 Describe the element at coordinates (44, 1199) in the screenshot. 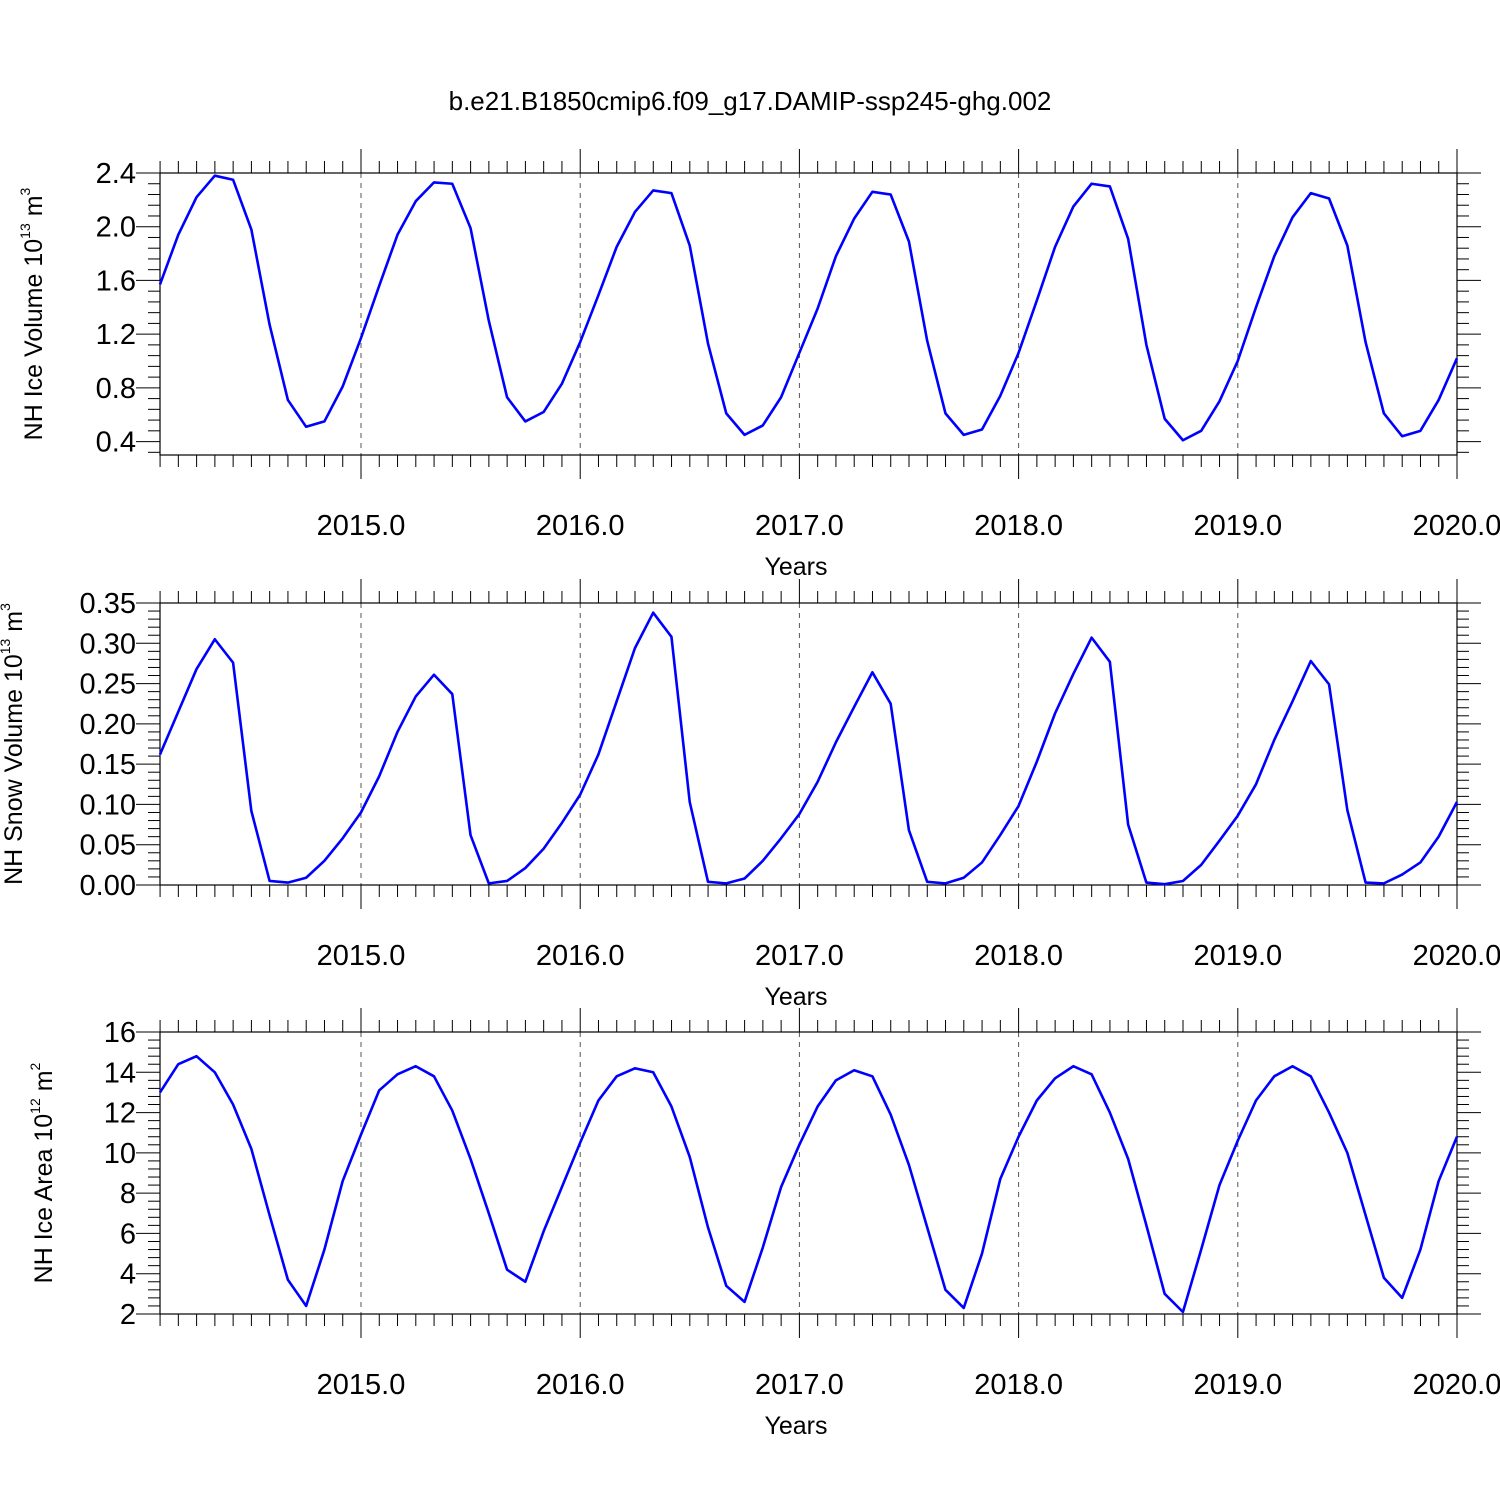

I see `y-axis-label-text: NH Ice Area 10` at that location.